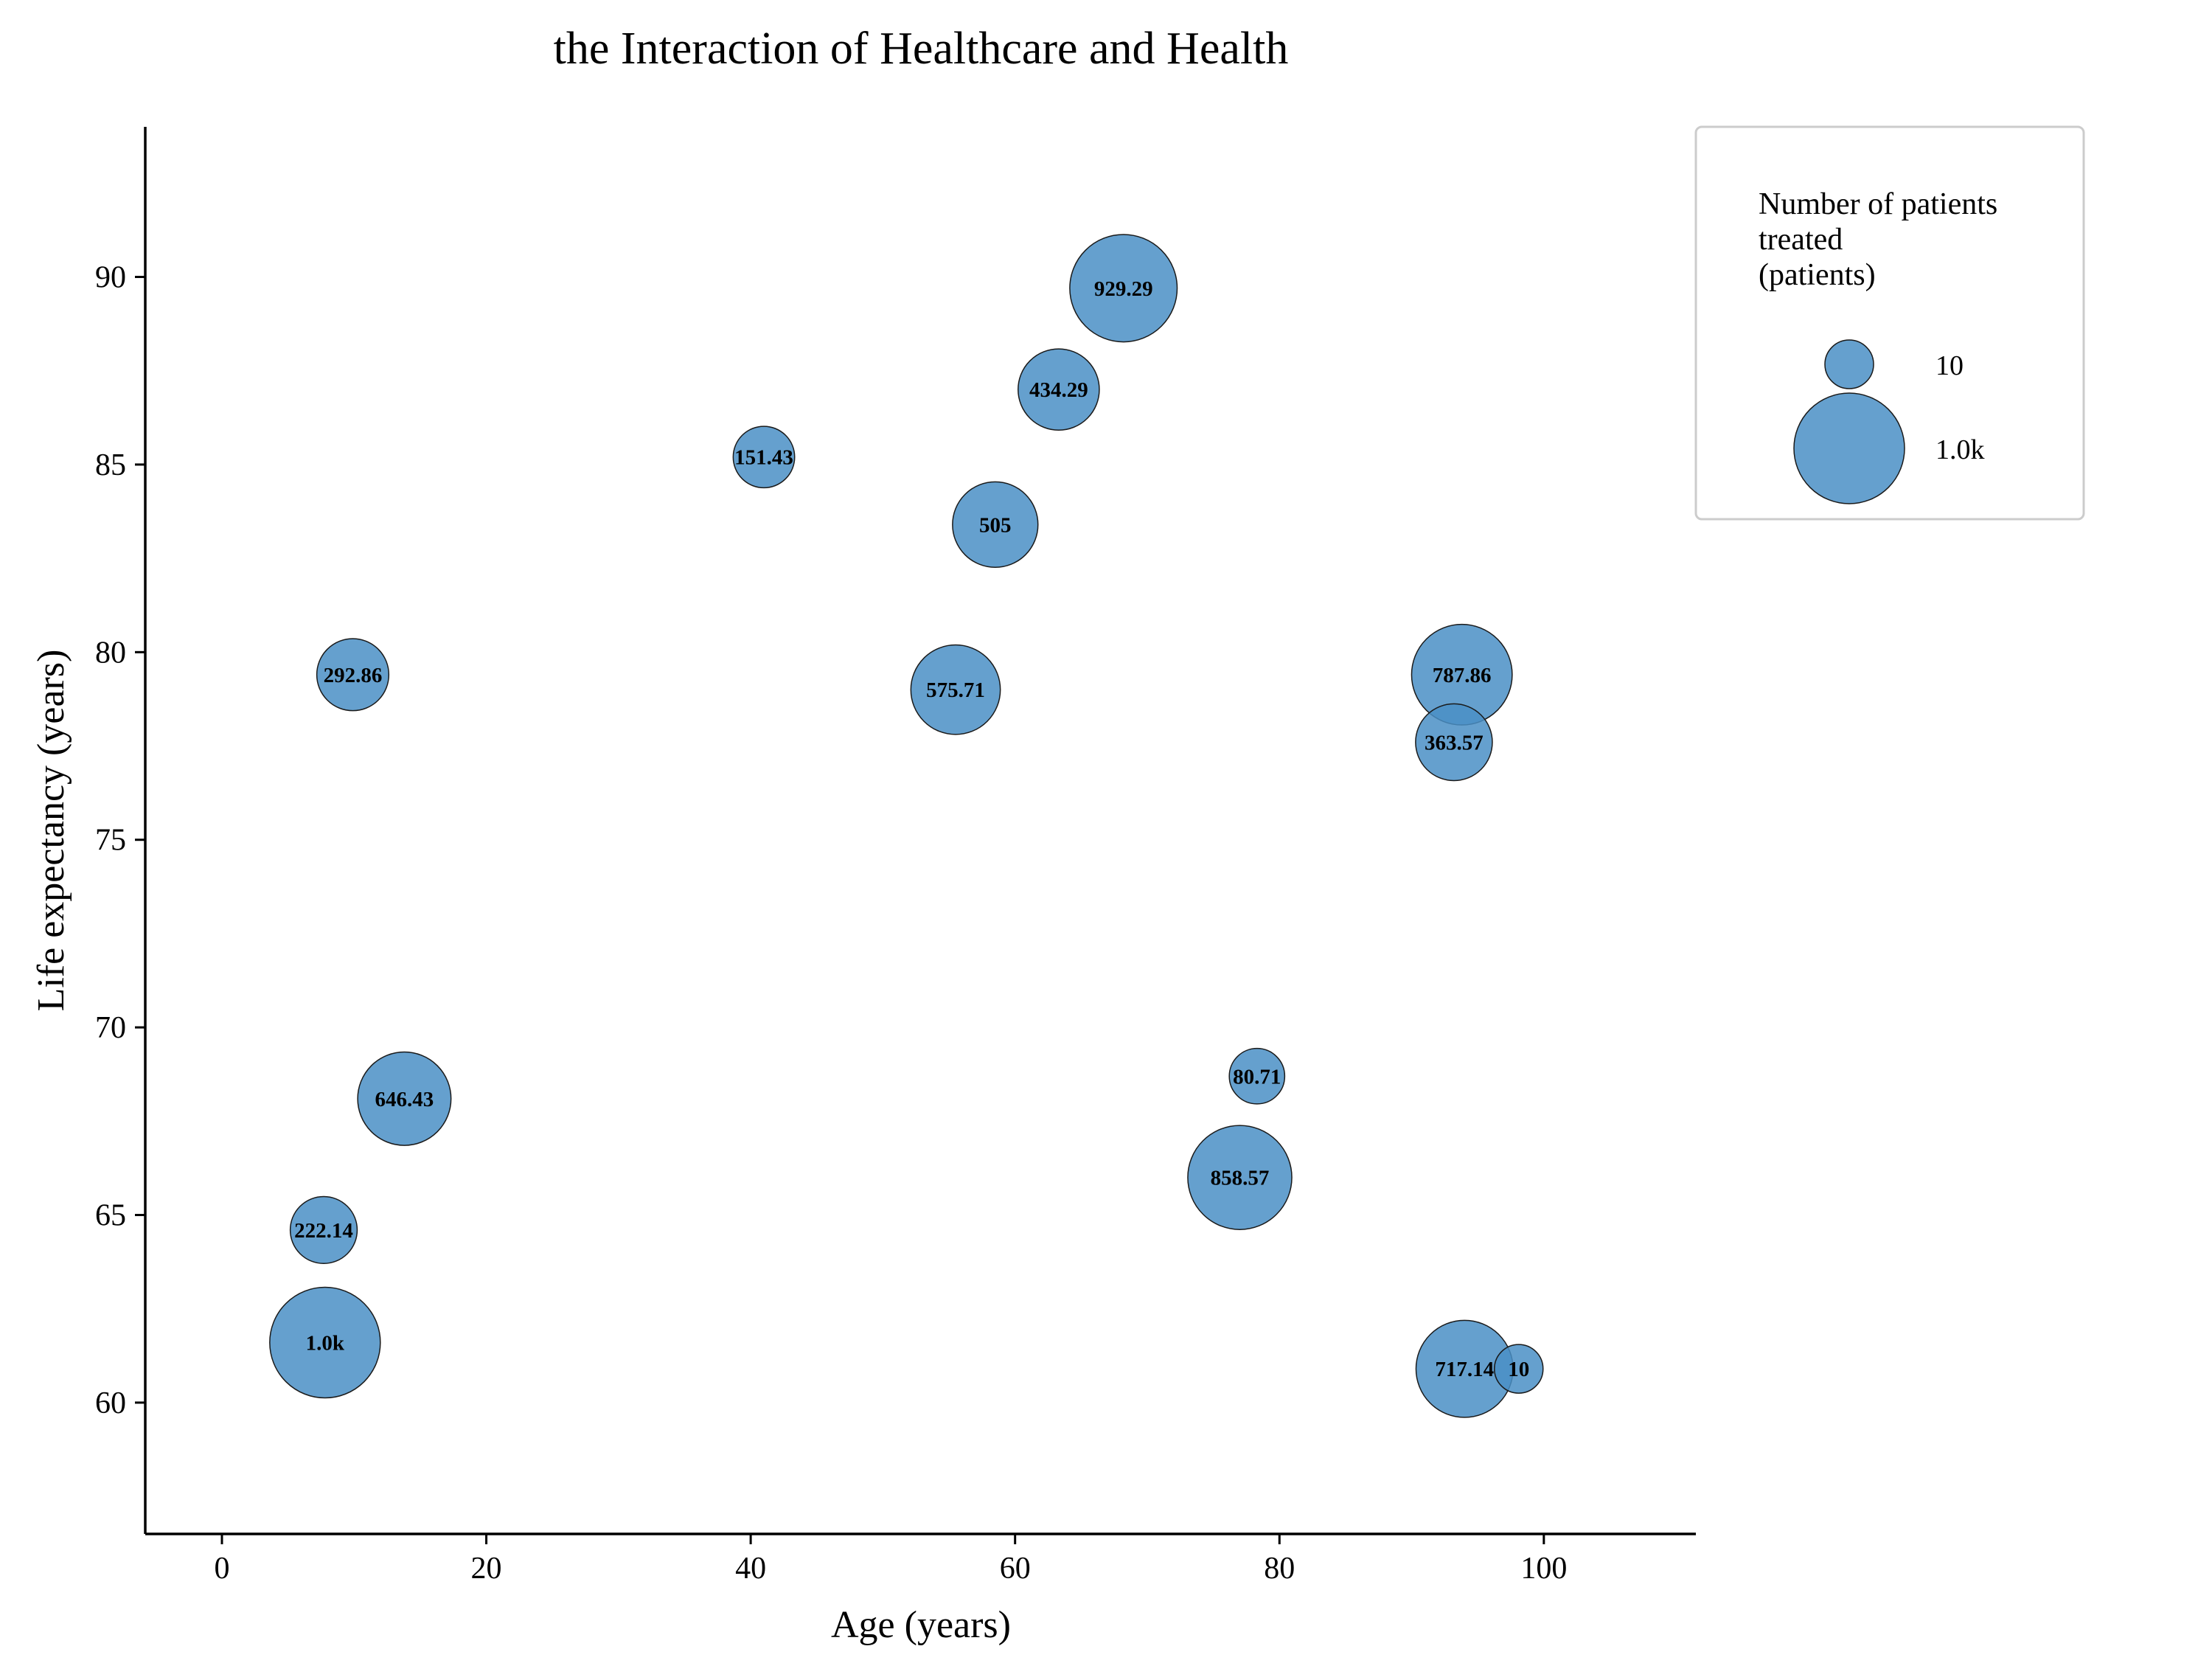  What do you see at coordinates (110, 653) in the screenshot?
I see `y-tick-label: 80` at bounding box center [110, 653].